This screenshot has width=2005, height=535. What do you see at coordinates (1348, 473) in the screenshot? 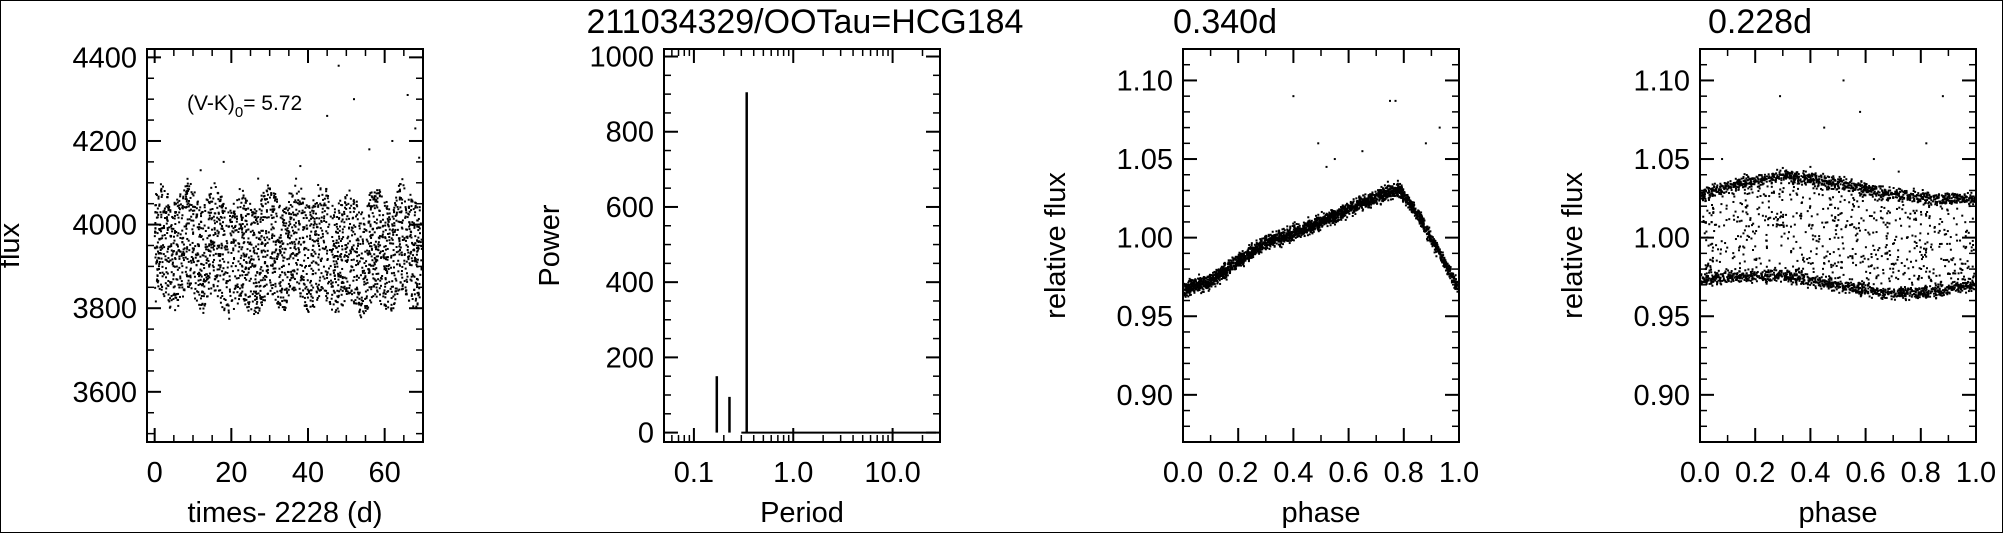
I see `x-tick-label: 0.6` at bounding box center [1348, 473].